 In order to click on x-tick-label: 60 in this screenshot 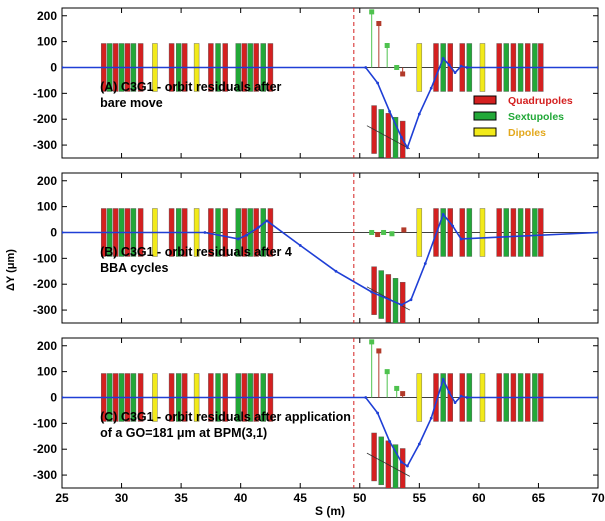, I will do `click(479, 498)`.